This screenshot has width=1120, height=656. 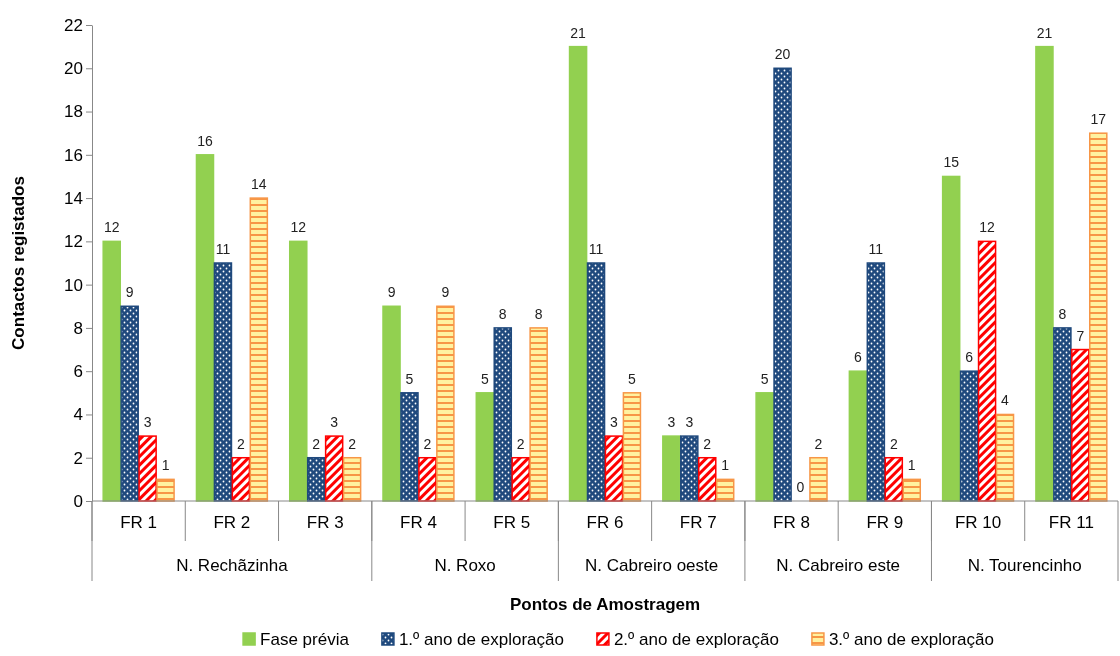 I want to click on x-tick-label: FR 8, so click(x=791, y=522).